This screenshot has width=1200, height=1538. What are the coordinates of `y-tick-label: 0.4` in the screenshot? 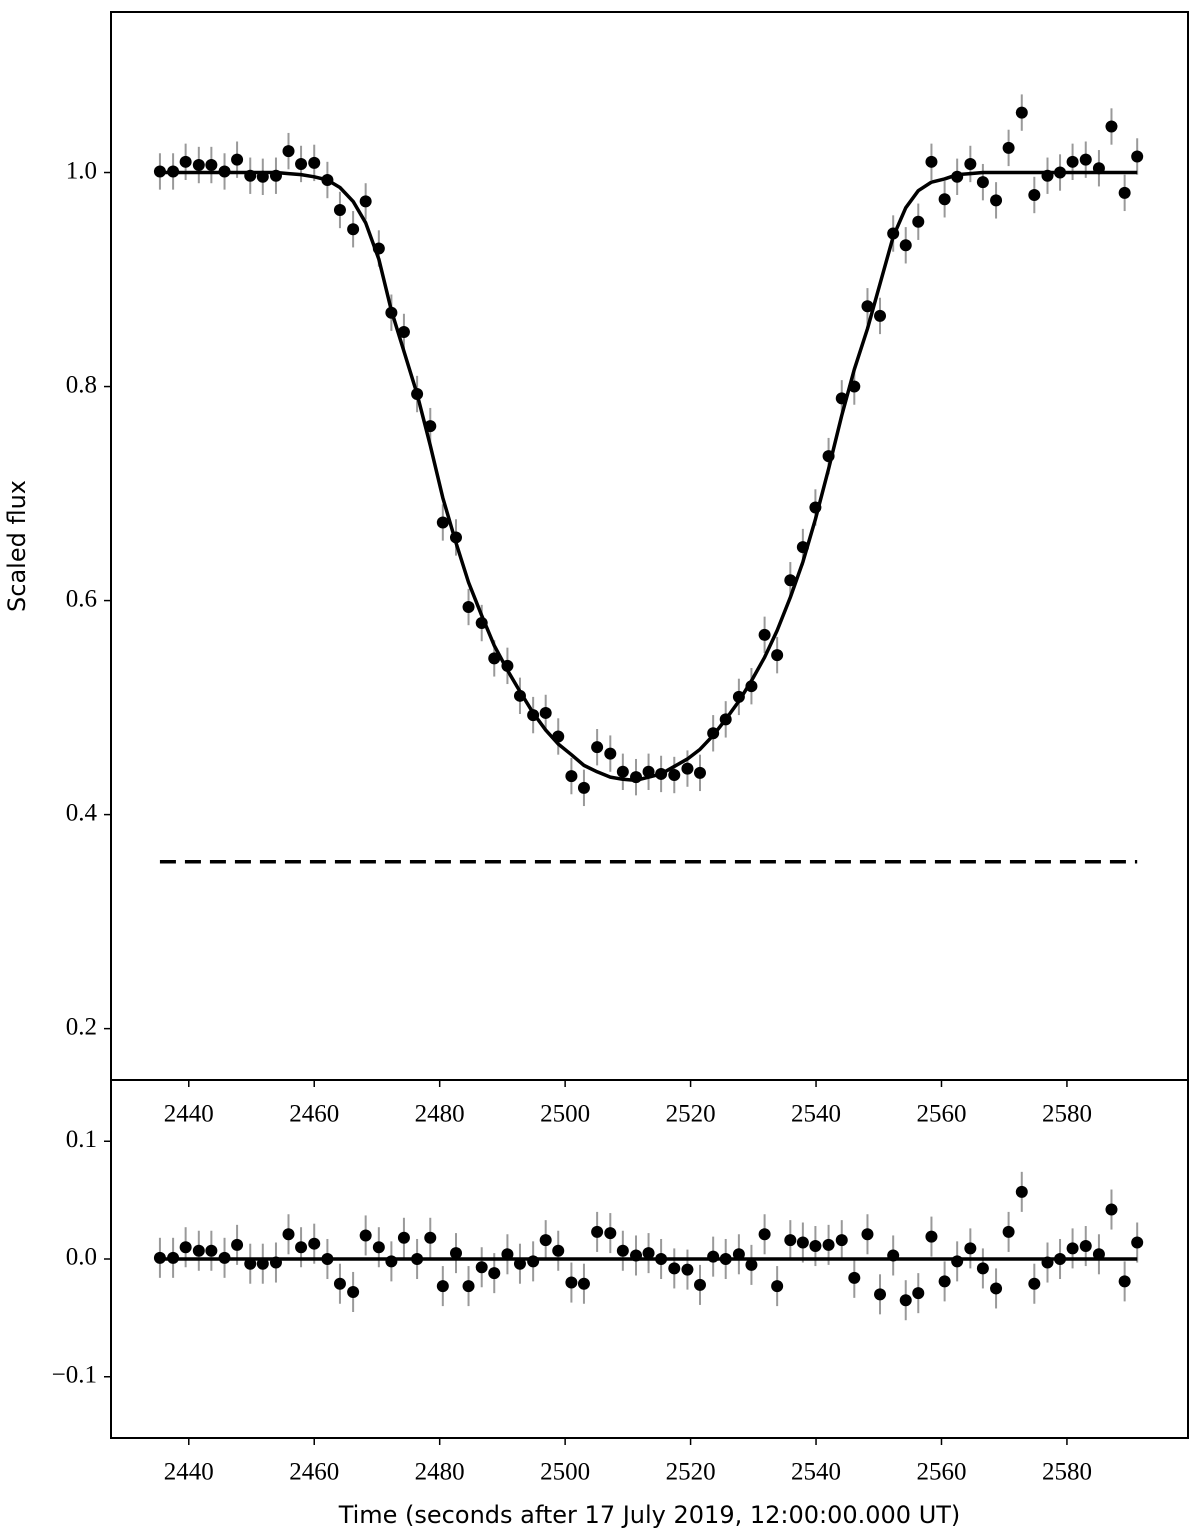 It's located at (82, 812).